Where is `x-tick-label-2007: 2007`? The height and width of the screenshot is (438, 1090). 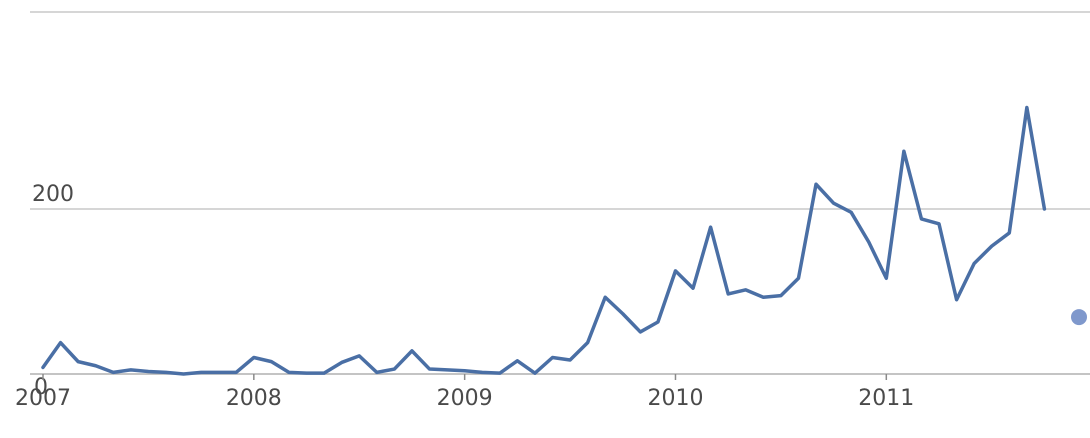 x-tick-label-2007: 2007 is located at coordinates (43, 398).